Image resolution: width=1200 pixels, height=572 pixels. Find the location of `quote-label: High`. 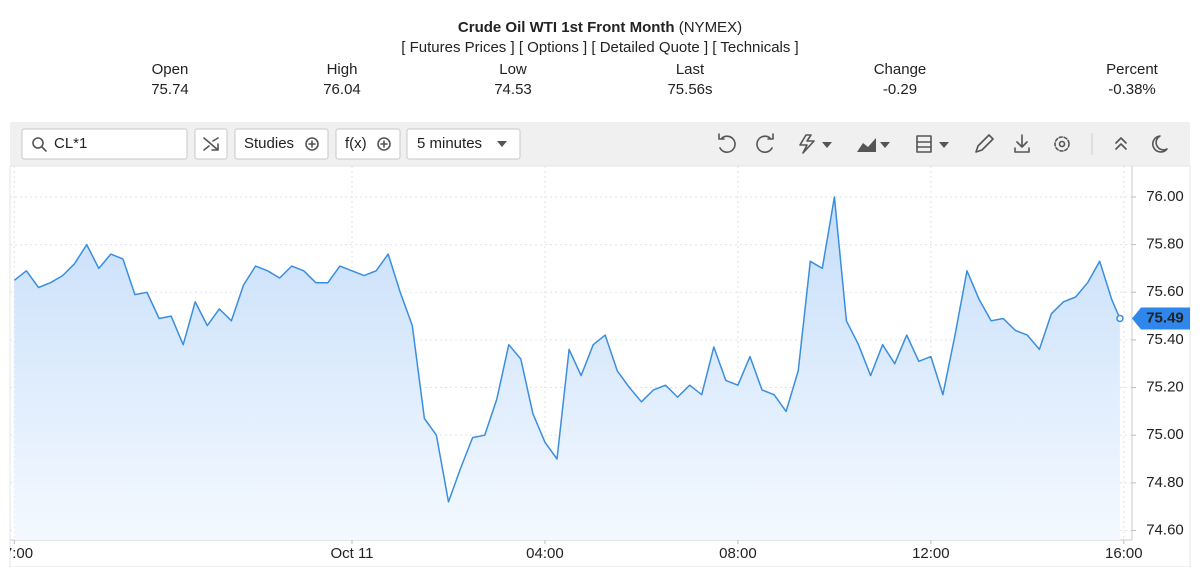

quote-label: High is located at coordinates (342, 69).